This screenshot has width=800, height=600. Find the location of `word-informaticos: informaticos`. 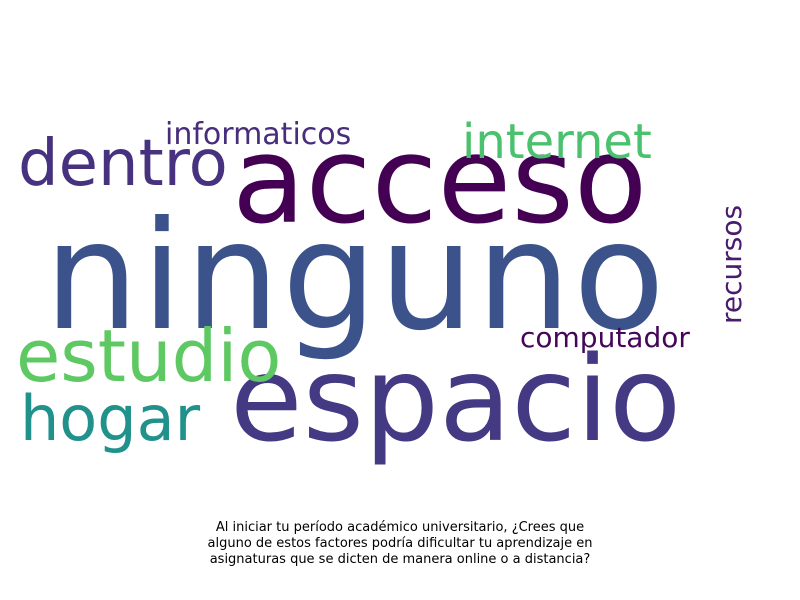

word-informaticos: informaticos is located at coordinates (258, 134).